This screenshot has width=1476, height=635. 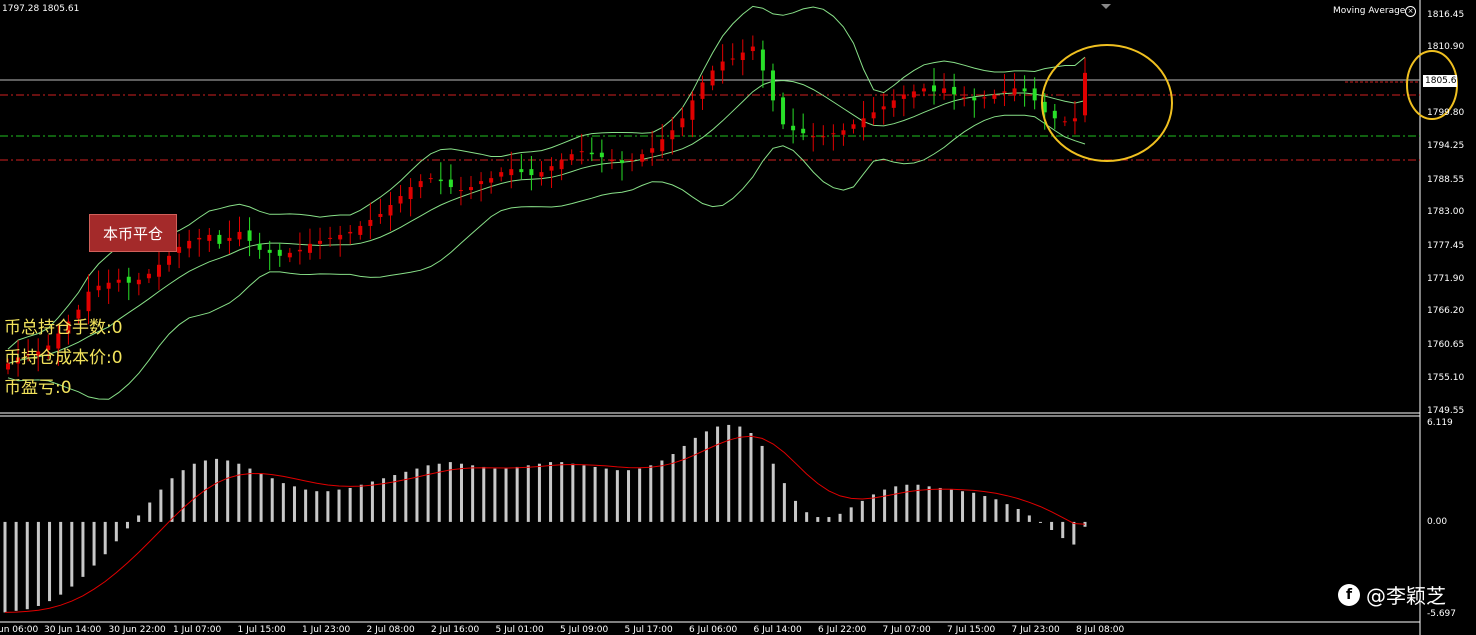 What do you see at coordinates (584, 630) in the screenshot?
I see `time-tick-label: 5 Jul 09:00` at bounding box center [584, 630].